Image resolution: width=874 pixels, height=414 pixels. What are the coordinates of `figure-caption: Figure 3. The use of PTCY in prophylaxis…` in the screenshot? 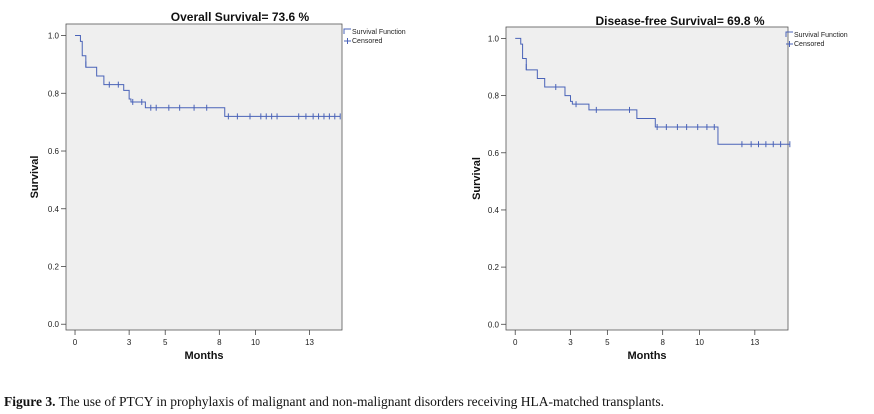 It's located at (437, 402).